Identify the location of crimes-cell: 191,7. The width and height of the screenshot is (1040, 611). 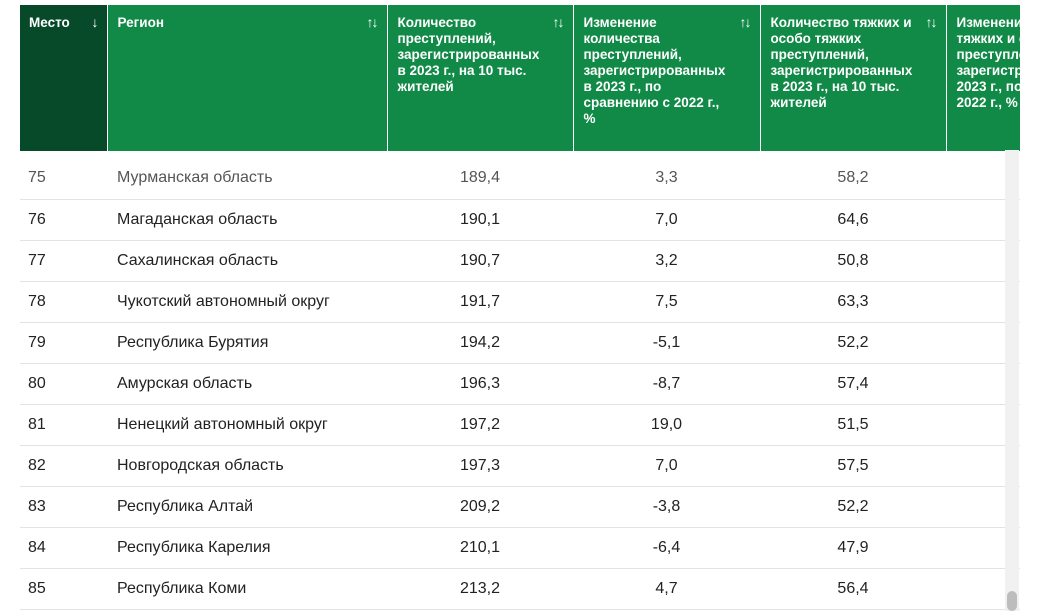
(480, 302).